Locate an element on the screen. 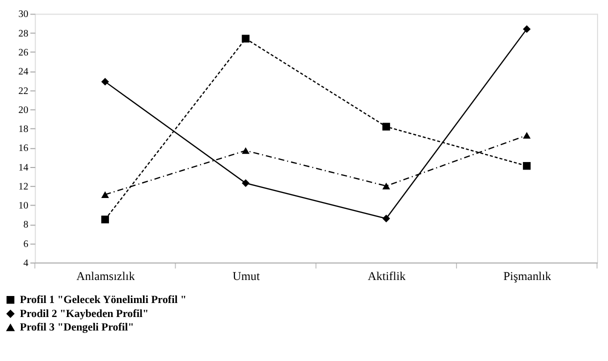  y-tick-label: 20 is located at coordinates (23, 110).